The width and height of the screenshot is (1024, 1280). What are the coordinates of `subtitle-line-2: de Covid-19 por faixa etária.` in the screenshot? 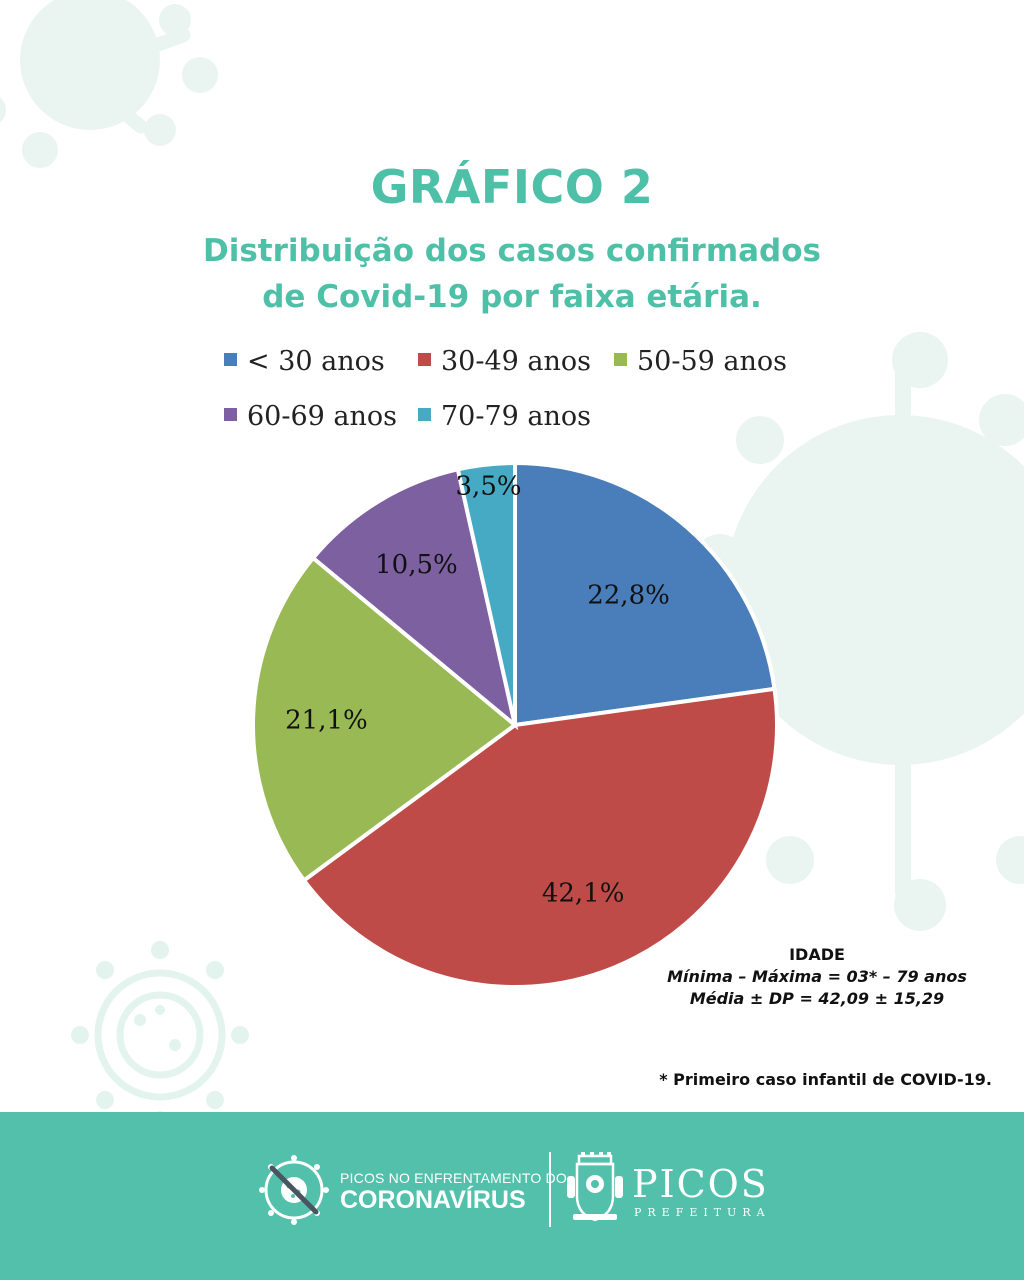 It's located at (512, 297).